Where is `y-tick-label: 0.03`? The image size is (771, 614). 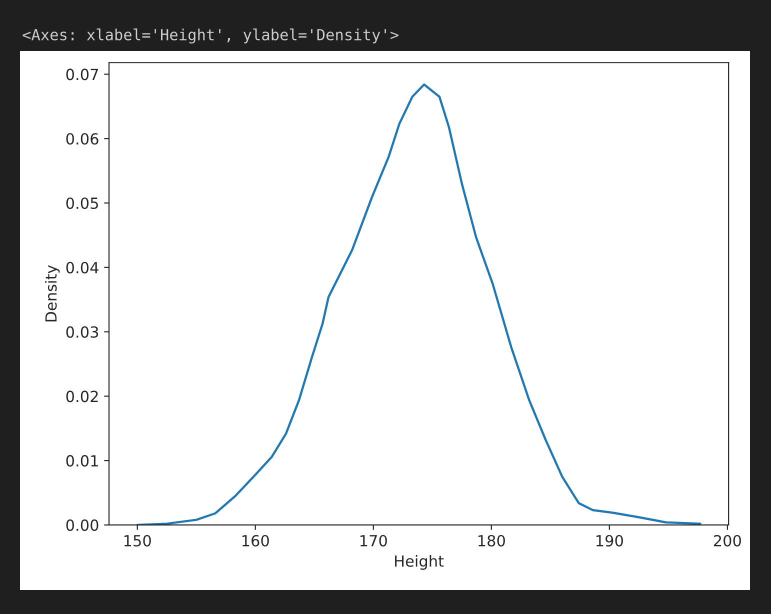 y-tick-label: 0.03 is located at coordinates (82, 332).